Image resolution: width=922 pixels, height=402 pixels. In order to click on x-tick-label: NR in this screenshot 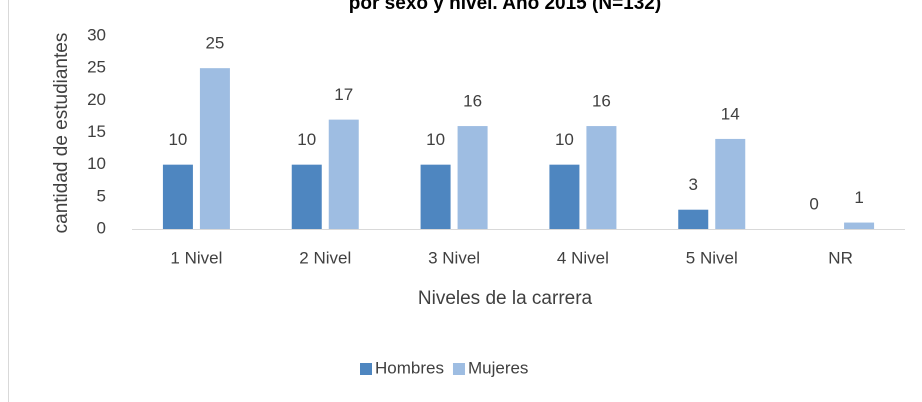, I will do `click(840, 257)`.